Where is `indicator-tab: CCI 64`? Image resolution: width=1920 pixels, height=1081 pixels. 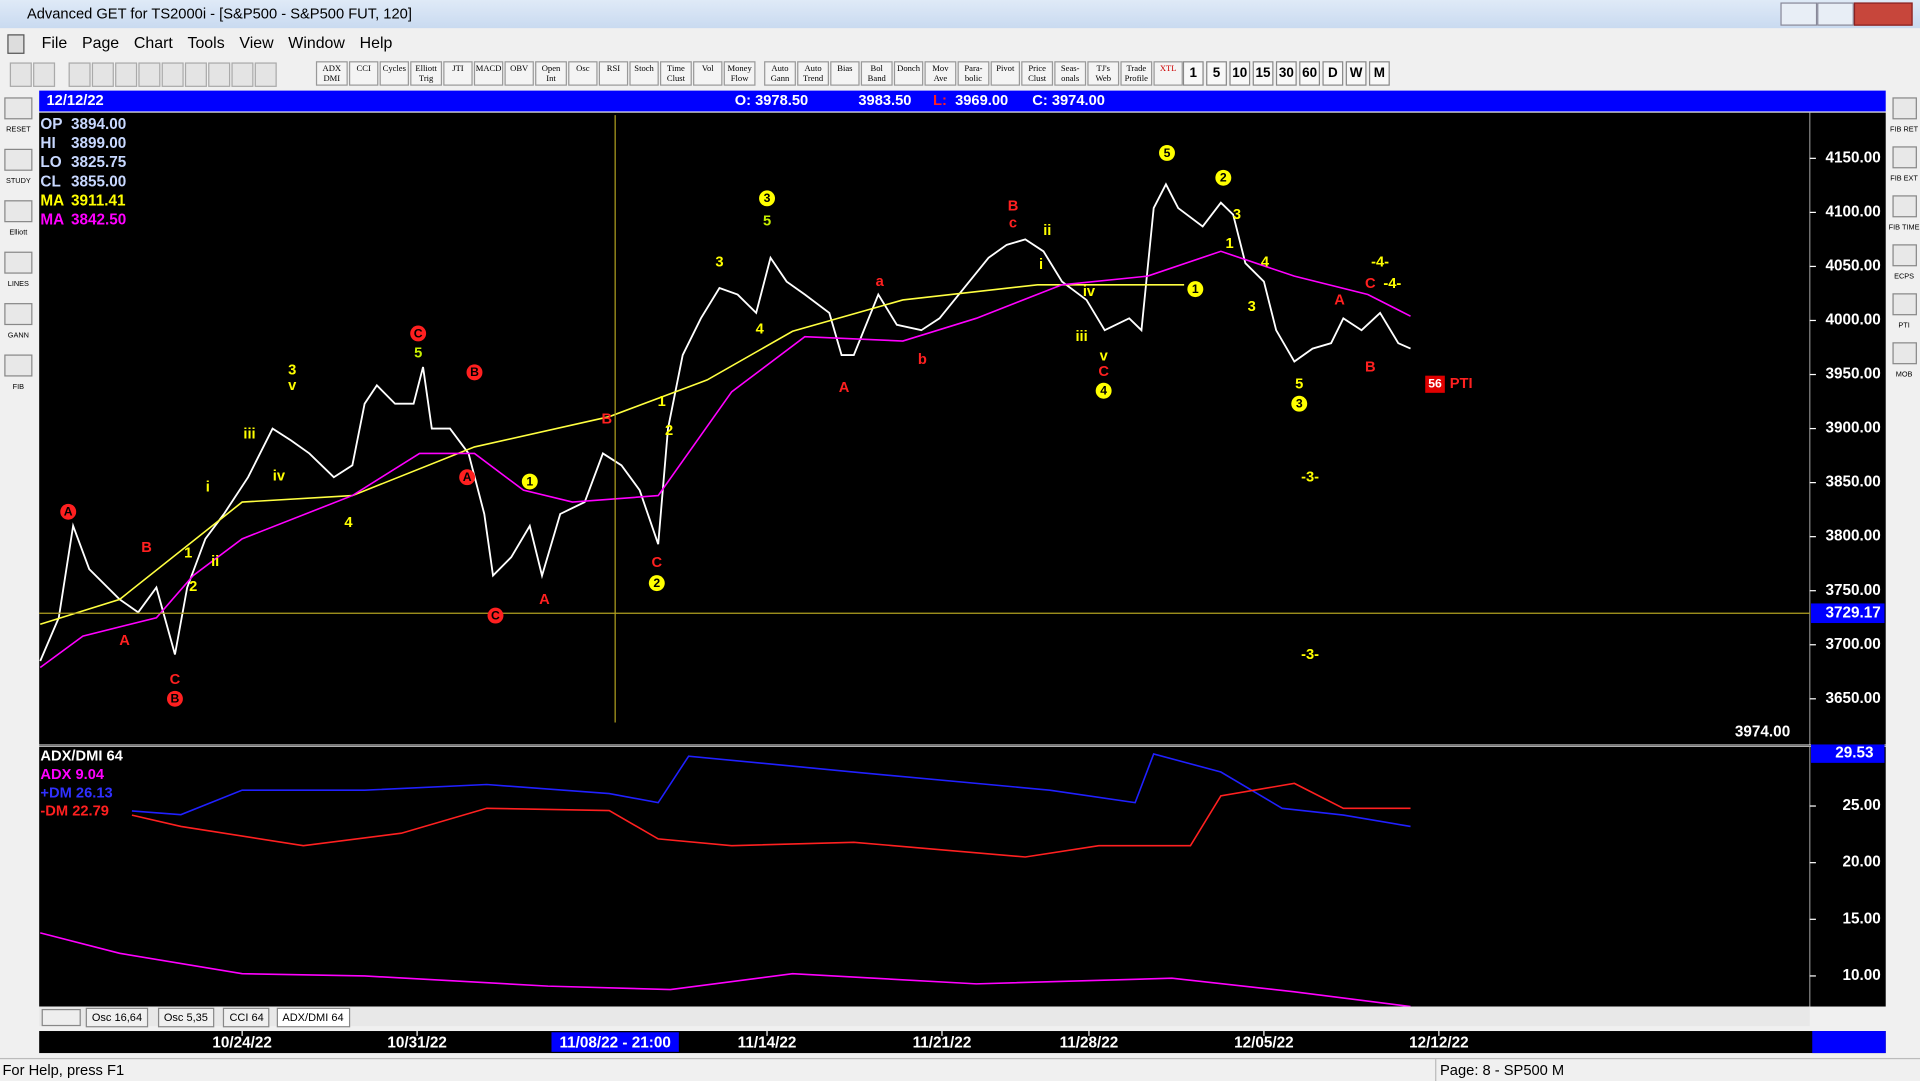 indicator-tab: CCI 64 is located at coordinates (246, 1017).